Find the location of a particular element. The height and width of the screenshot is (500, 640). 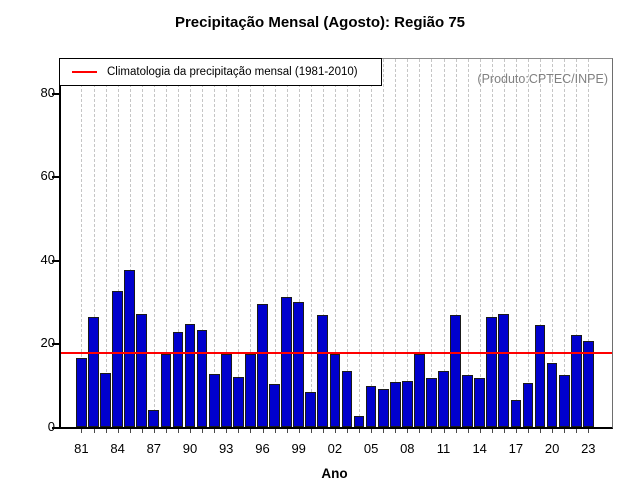

bar-1989 is located at coordinates (178, 379).